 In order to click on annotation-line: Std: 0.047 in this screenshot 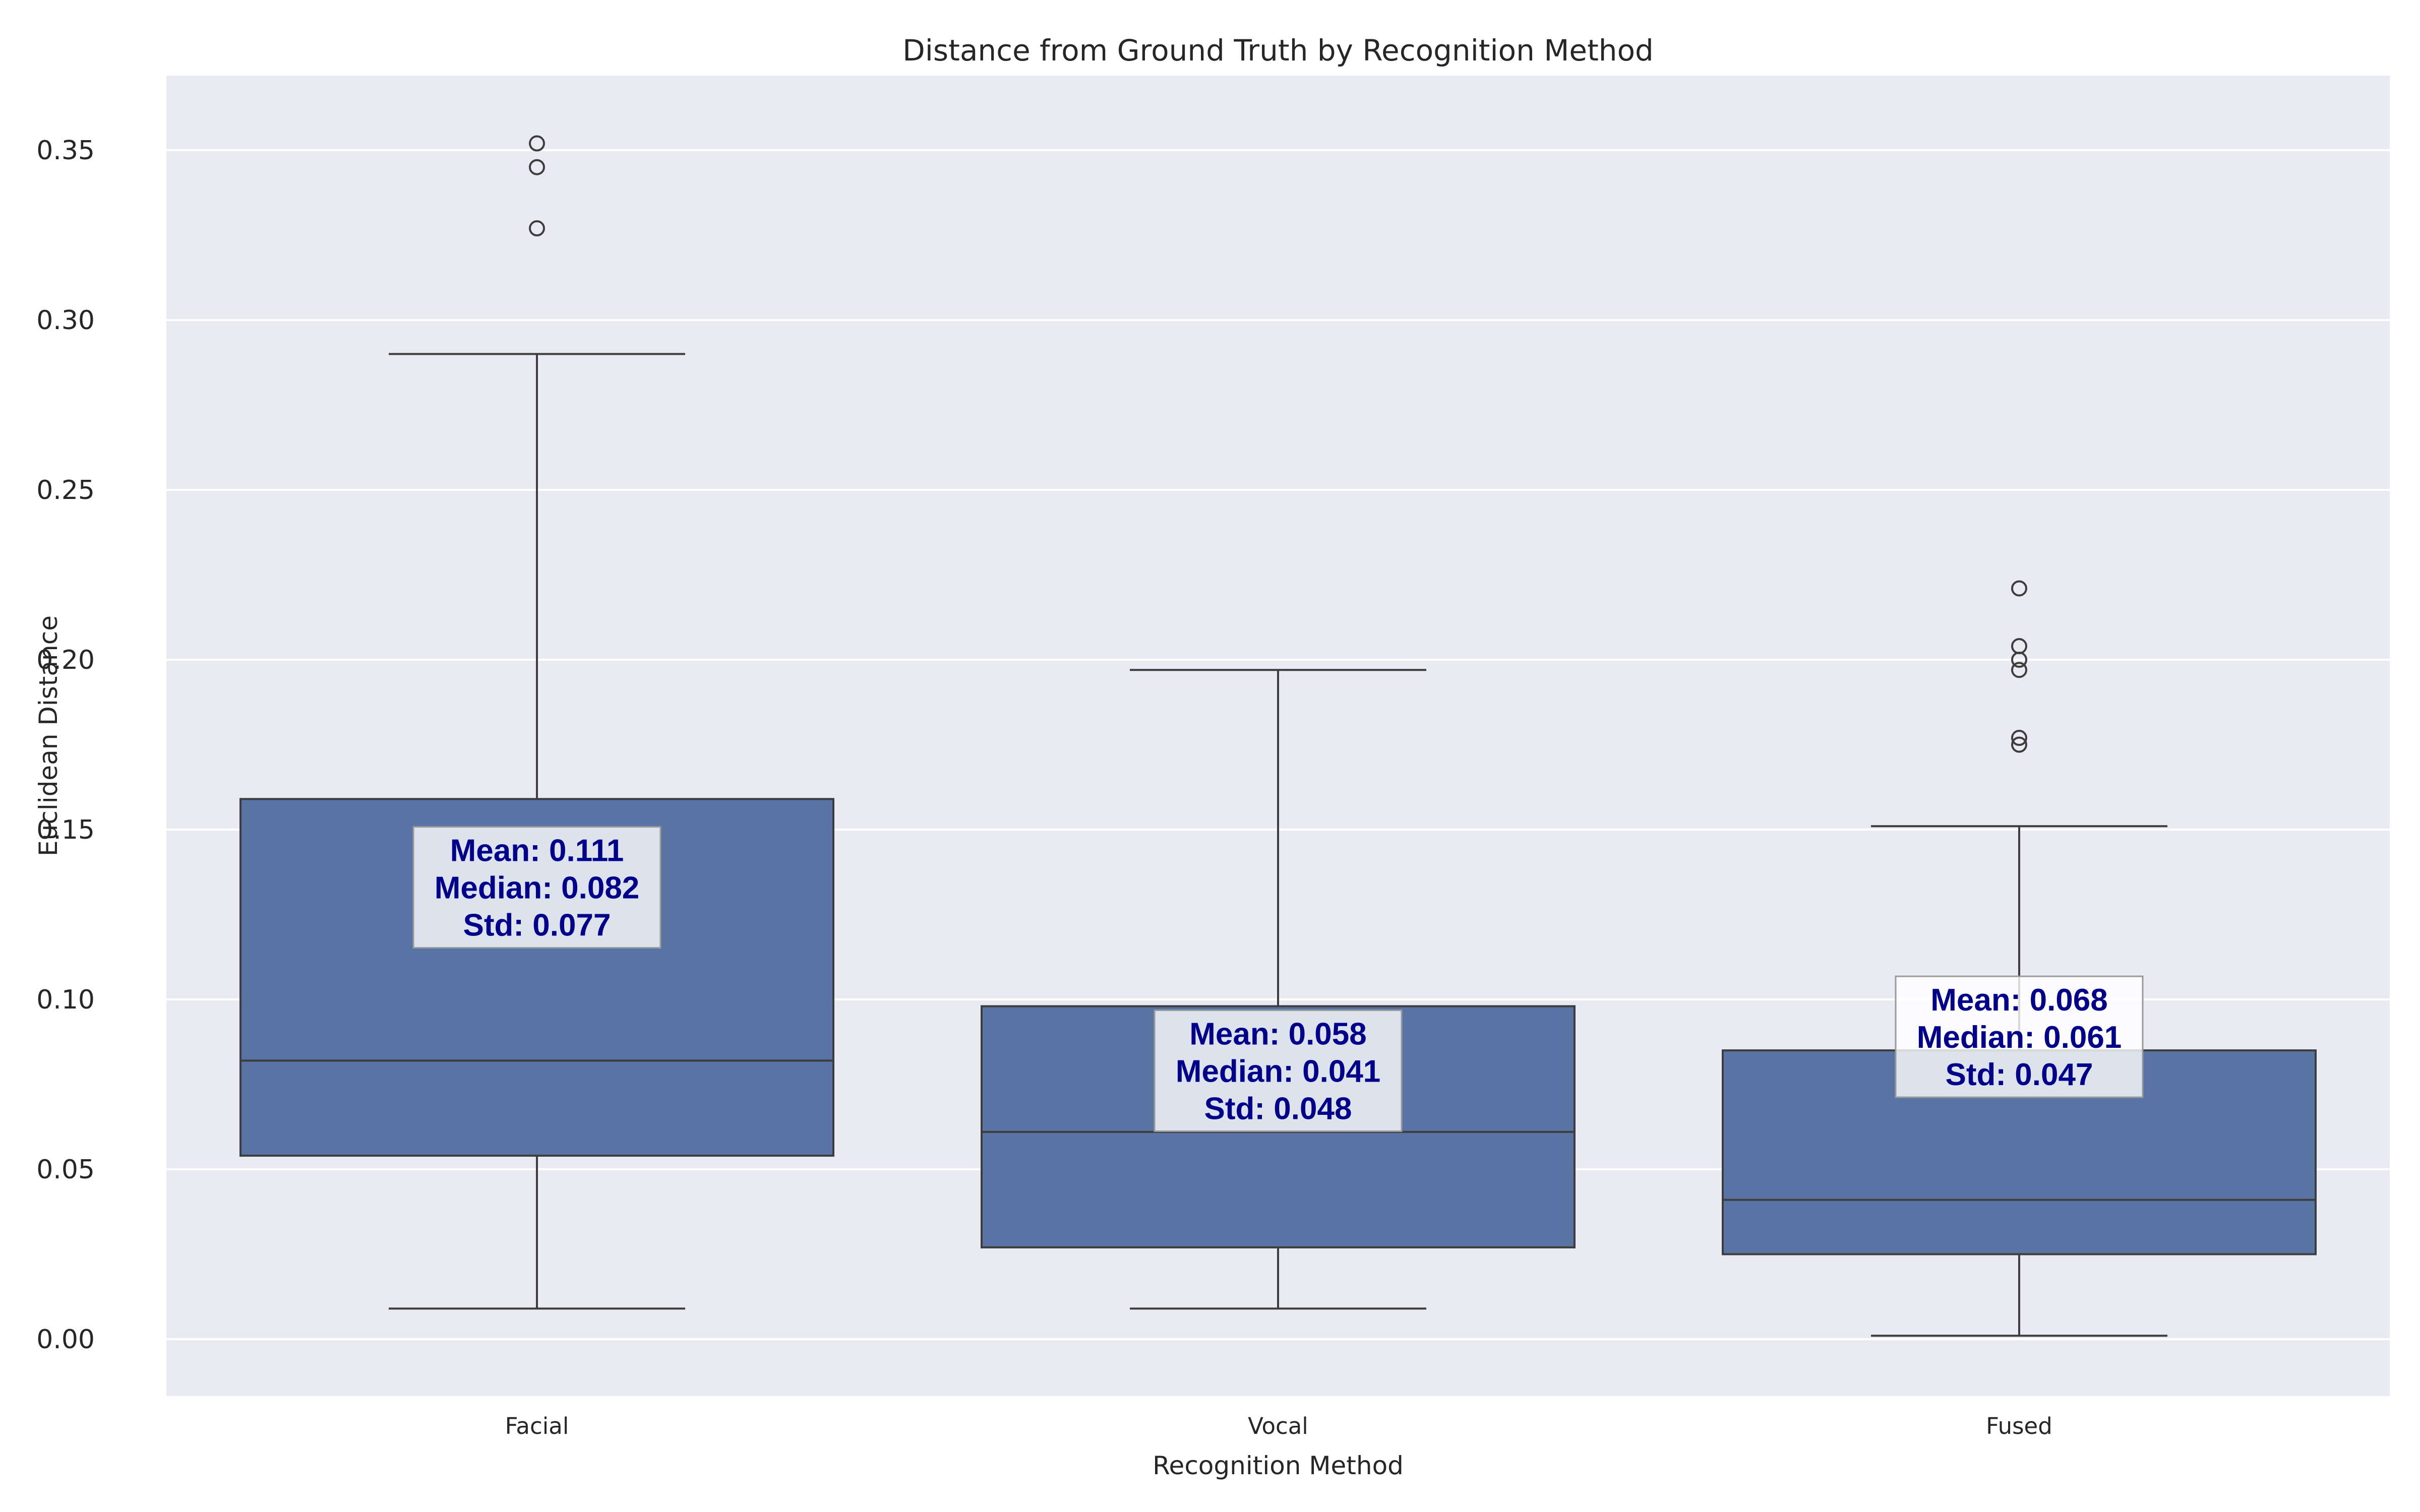, I will do `click(2019, 1074)`.